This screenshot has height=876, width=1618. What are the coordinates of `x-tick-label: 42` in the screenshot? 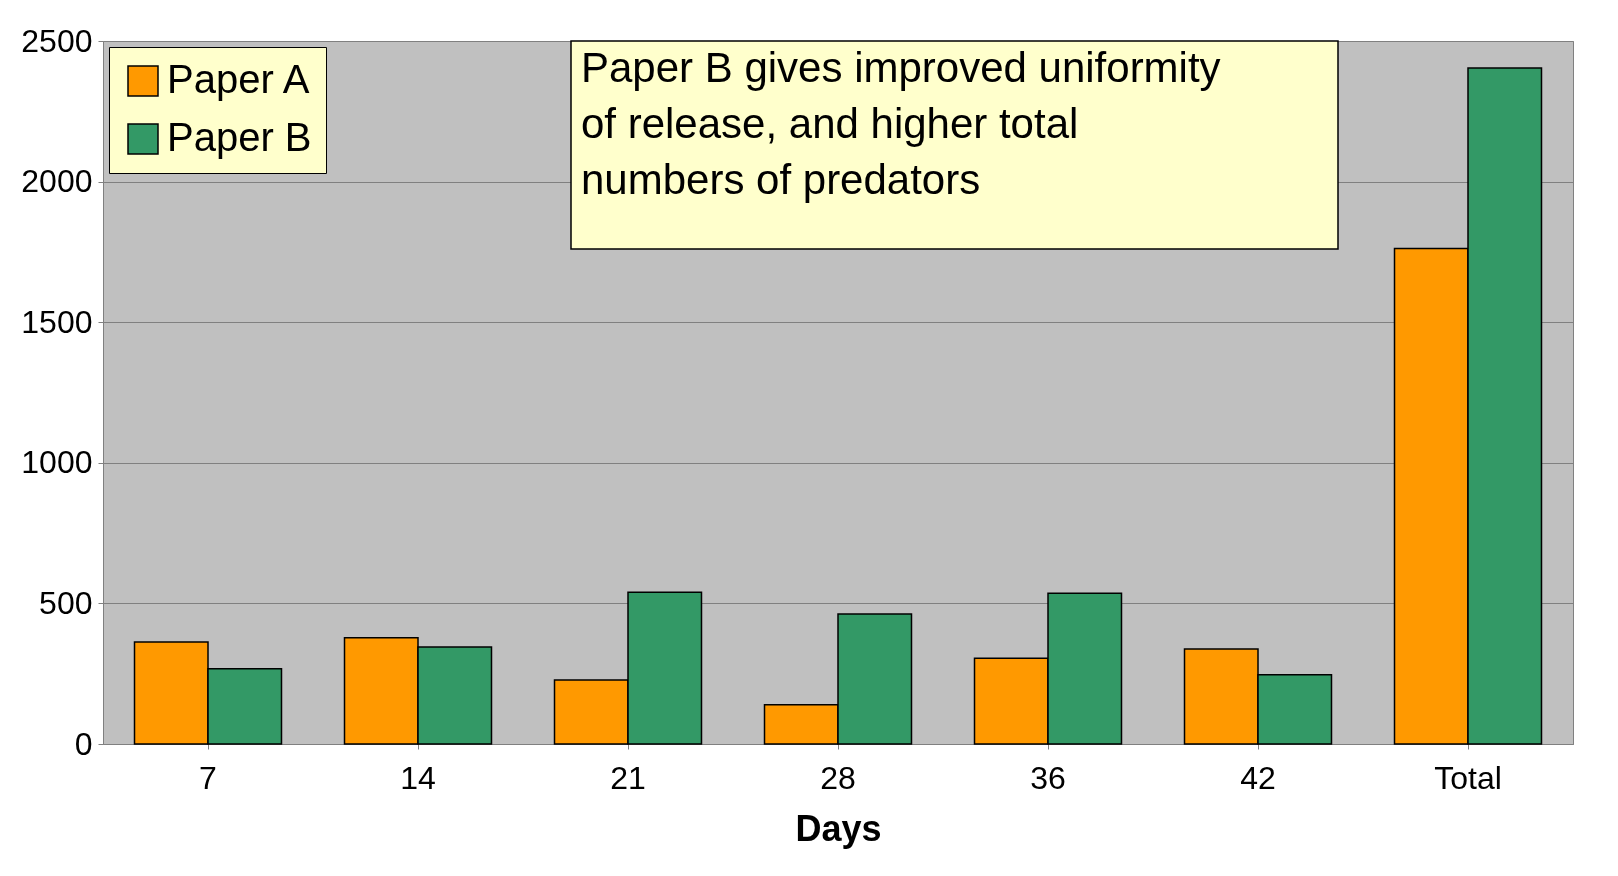 It's located at (1258, 777).